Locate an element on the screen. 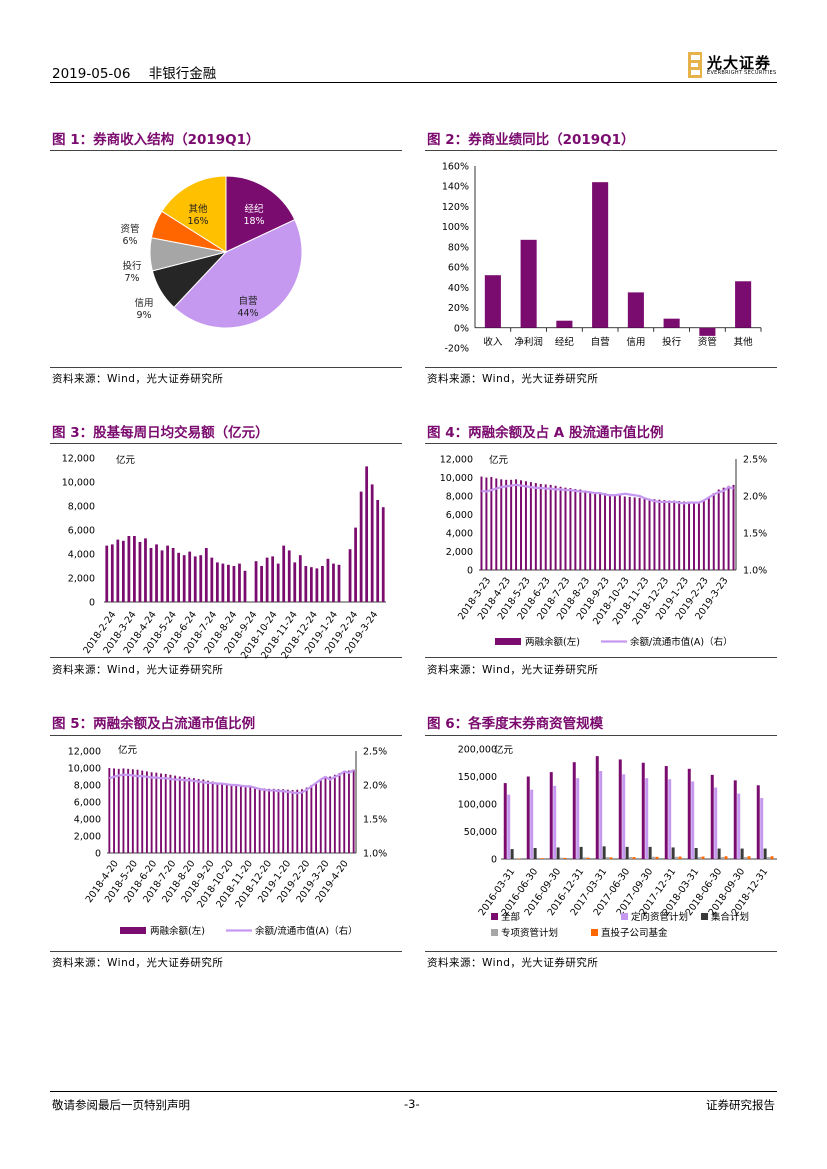 This screenshot has width=827, height=1169. report-sector: 非银行金融 is located at coordinates (182, 74).